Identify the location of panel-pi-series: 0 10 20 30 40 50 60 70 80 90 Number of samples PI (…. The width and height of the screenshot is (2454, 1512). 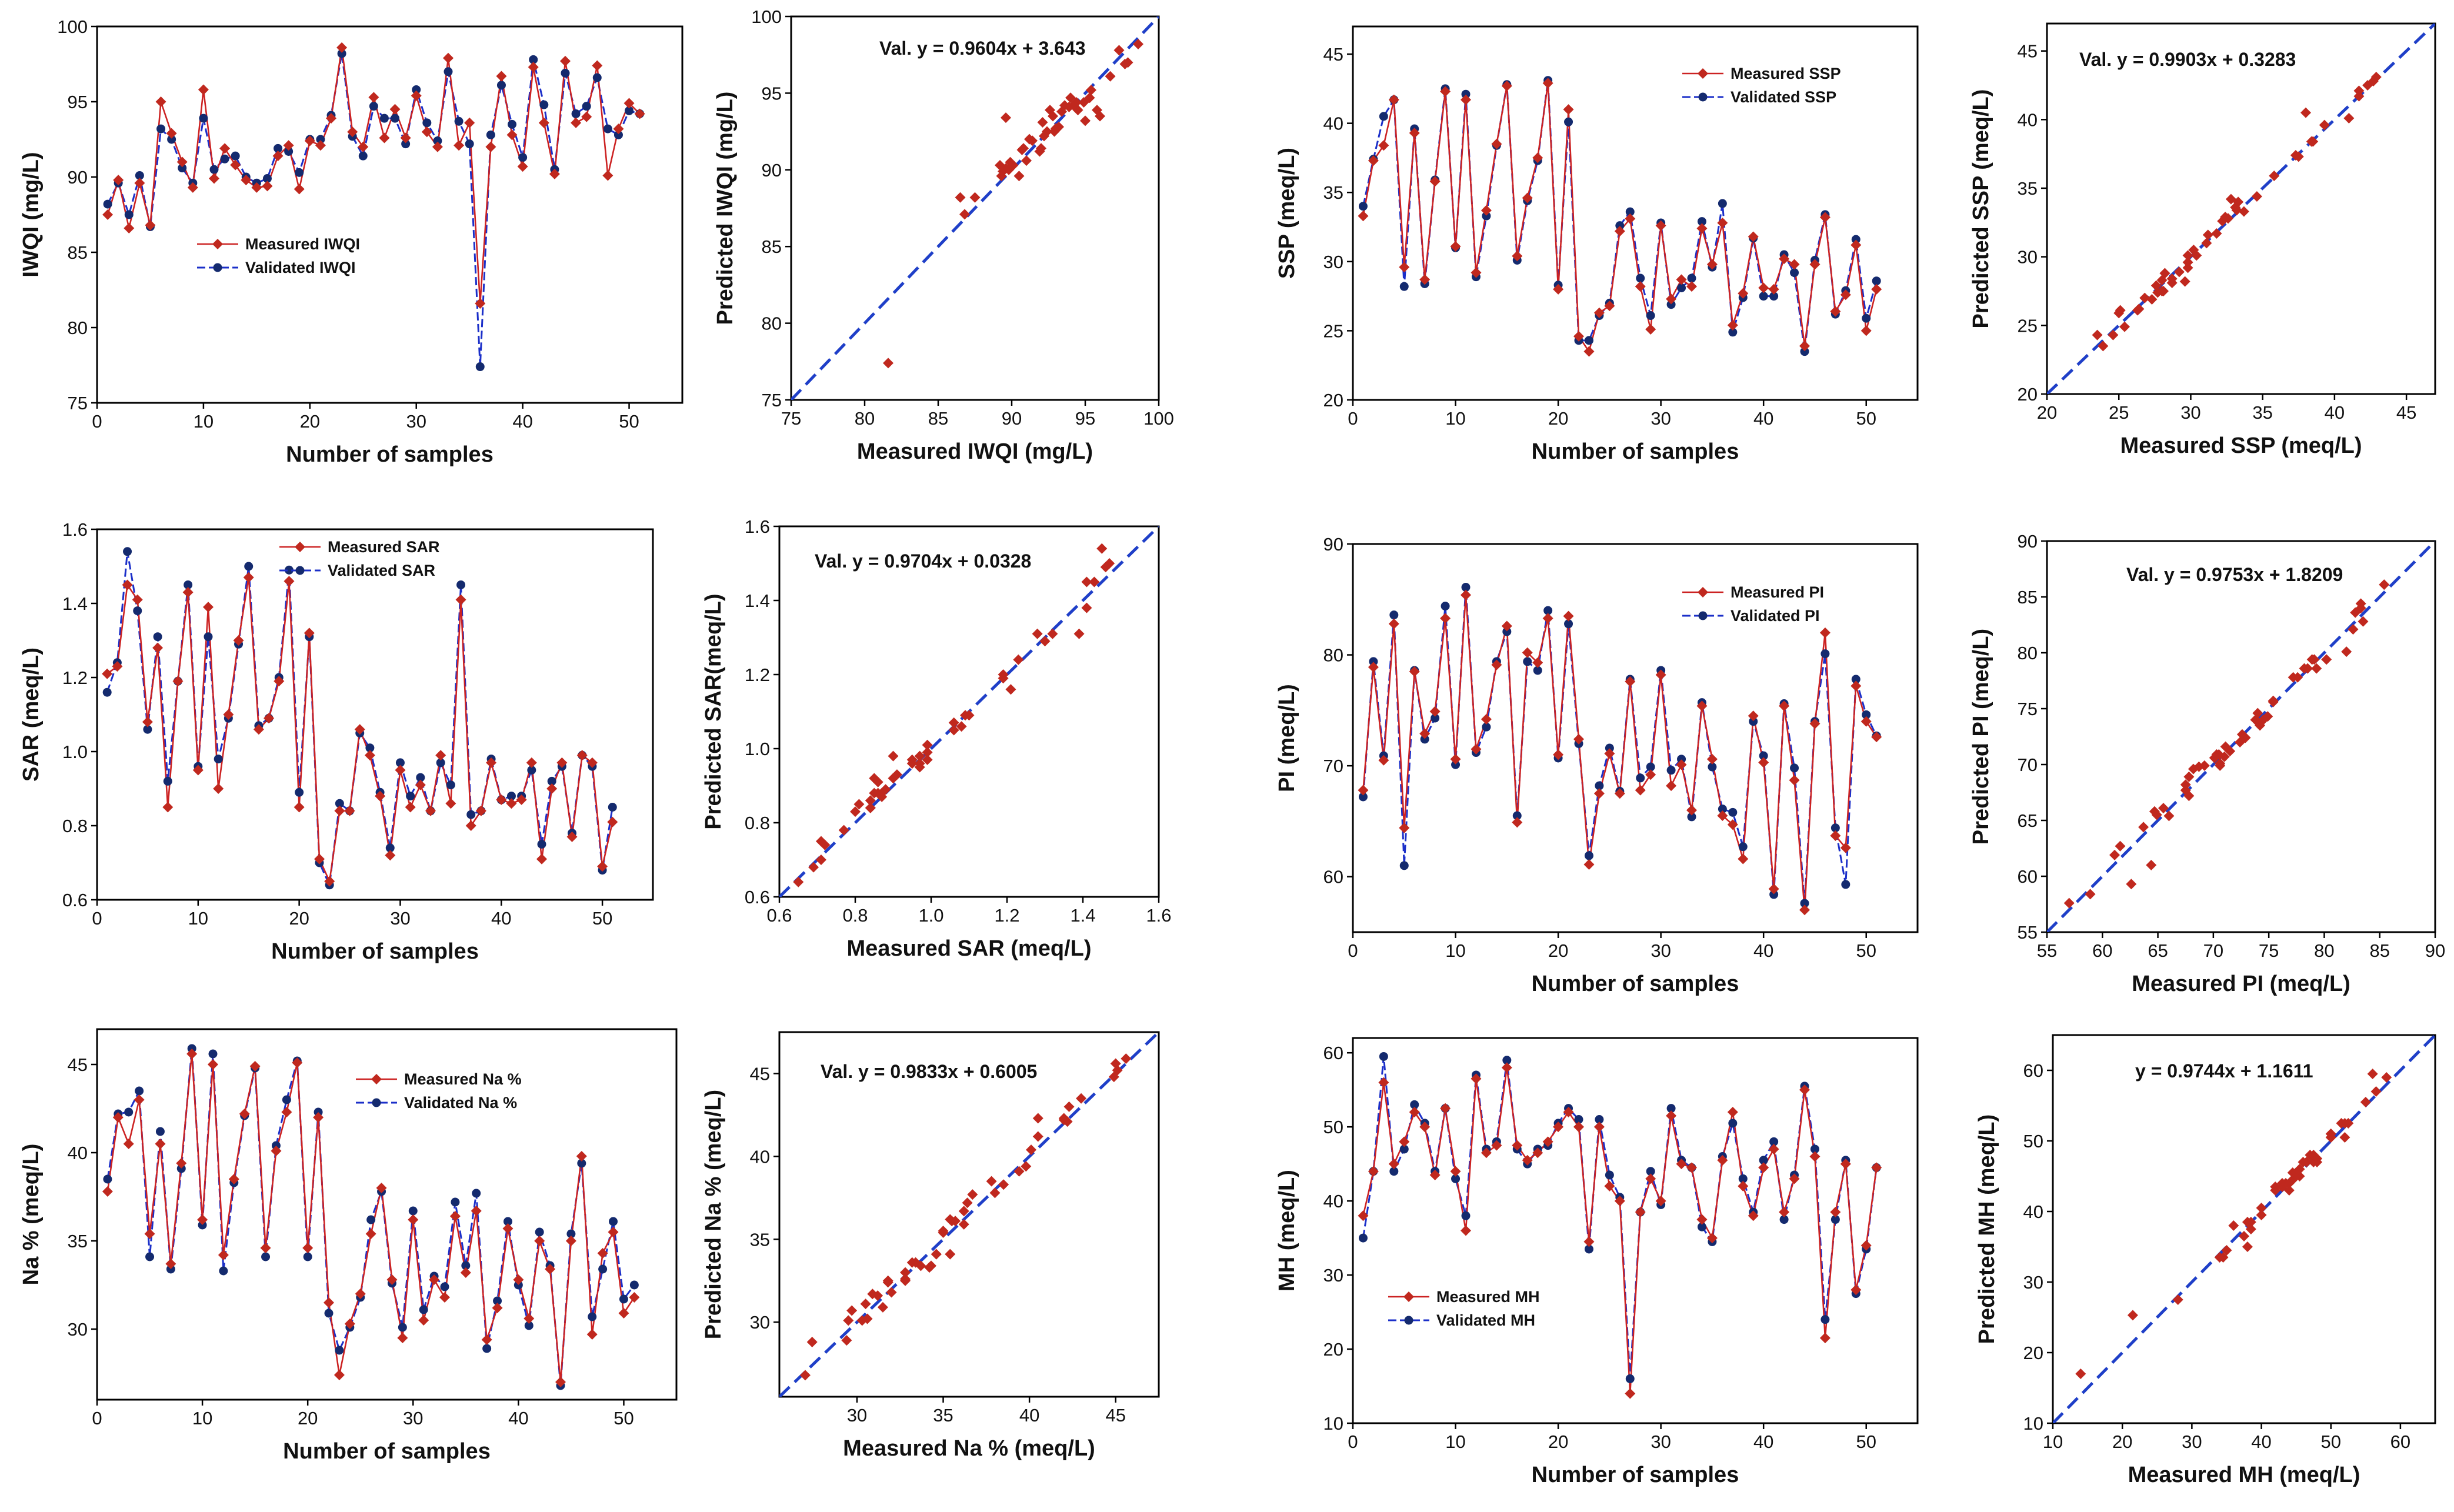
(1597, 765).